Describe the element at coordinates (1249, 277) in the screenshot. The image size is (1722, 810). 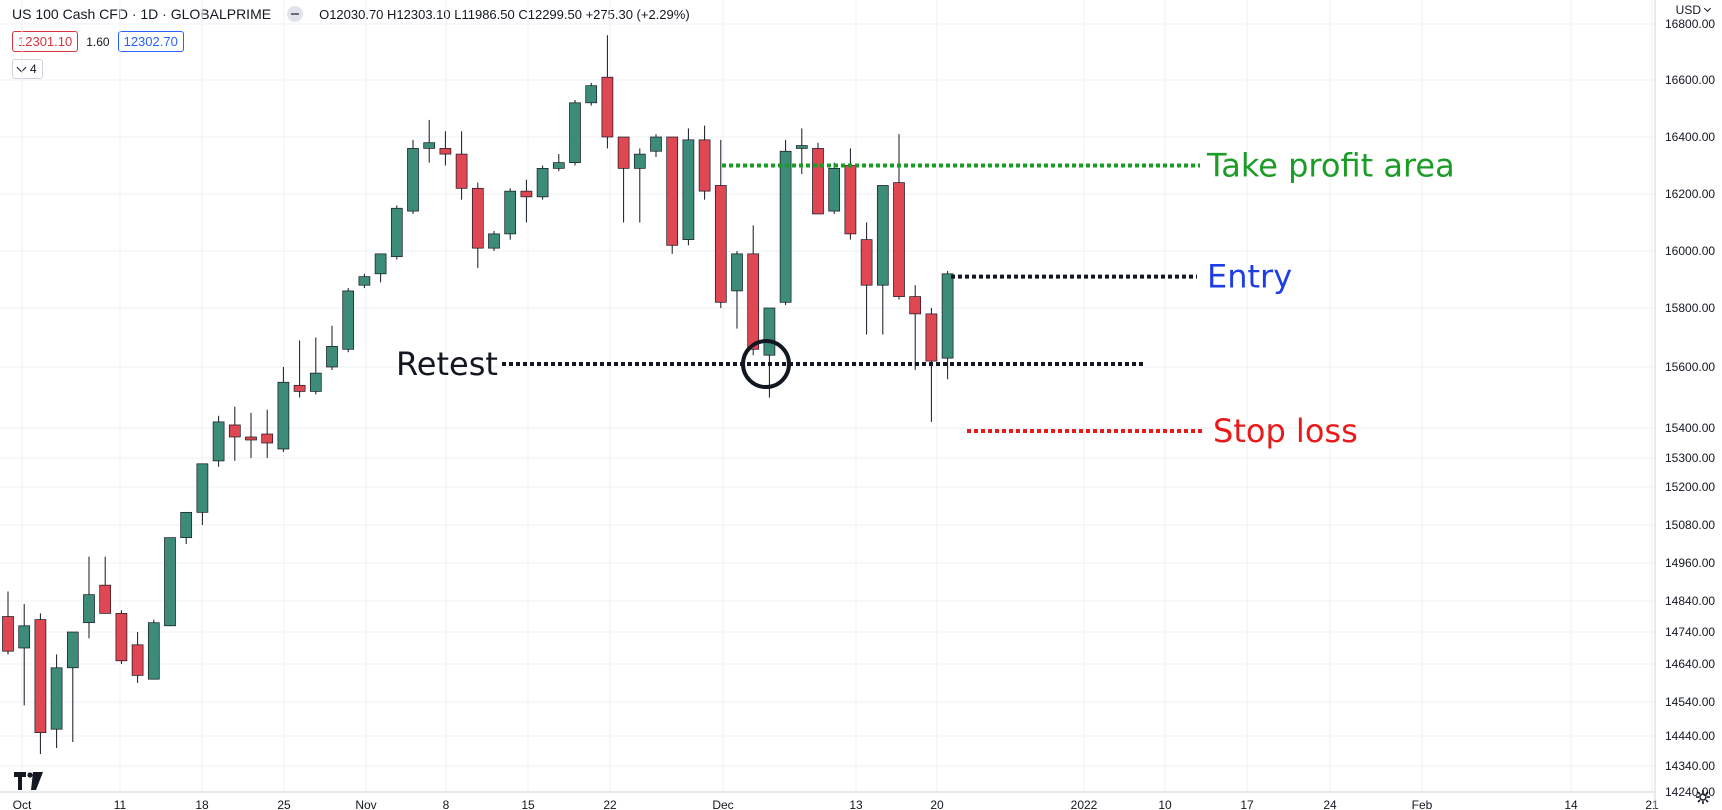
I see `entry-label: Entry` at that location.